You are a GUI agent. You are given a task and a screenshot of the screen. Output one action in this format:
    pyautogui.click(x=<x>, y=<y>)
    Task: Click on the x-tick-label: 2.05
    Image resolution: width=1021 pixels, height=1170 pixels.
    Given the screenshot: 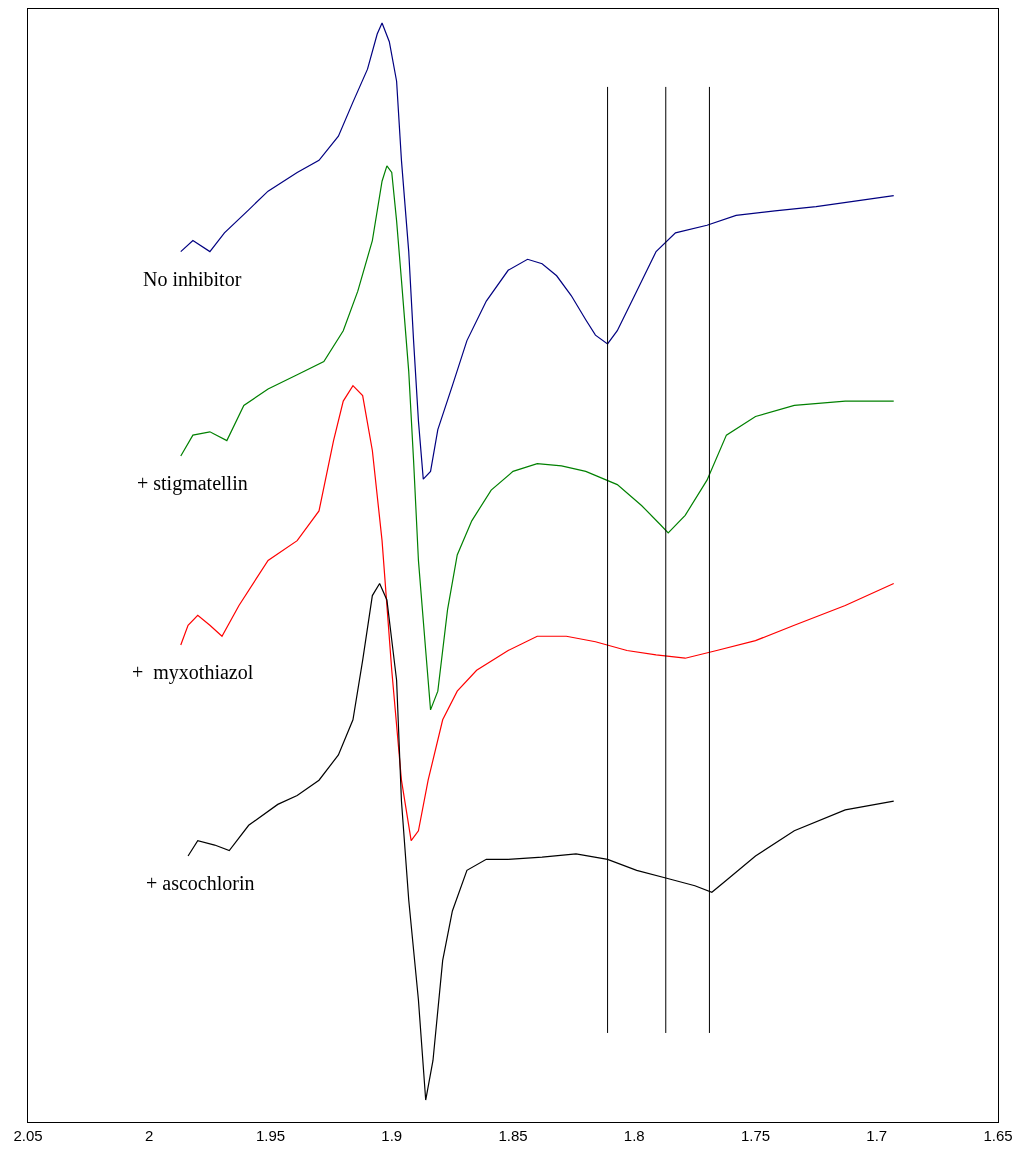 What is the action you would take?
    pyautogui.click(x=28, y=1135)
    